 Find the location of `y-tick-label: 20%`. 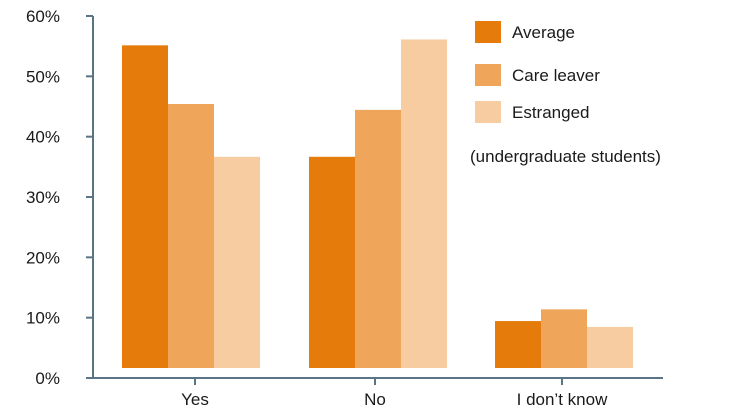

y-tick-label: 20% is located at coordinates (43, 257).